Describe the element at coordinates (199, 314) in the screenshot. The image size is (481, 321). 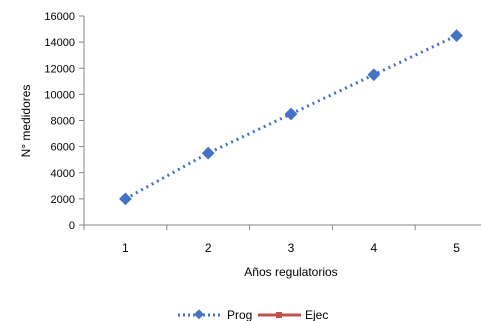
I see `legend-prog-marker` at that location.